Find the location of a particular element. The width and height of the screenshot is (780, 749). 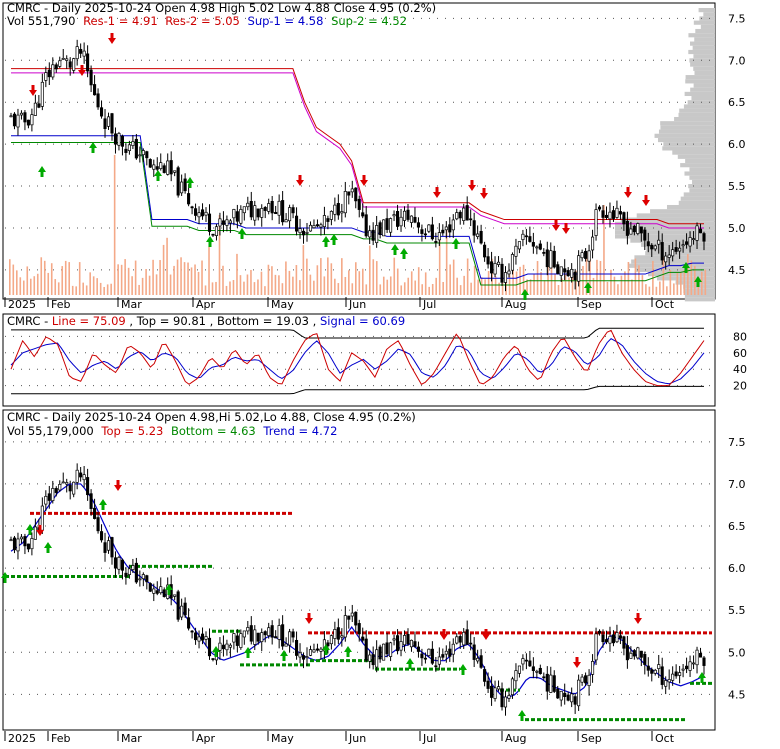

panel2-y-ticks: 80 60 40 20 is located at coordinates (740, 361).